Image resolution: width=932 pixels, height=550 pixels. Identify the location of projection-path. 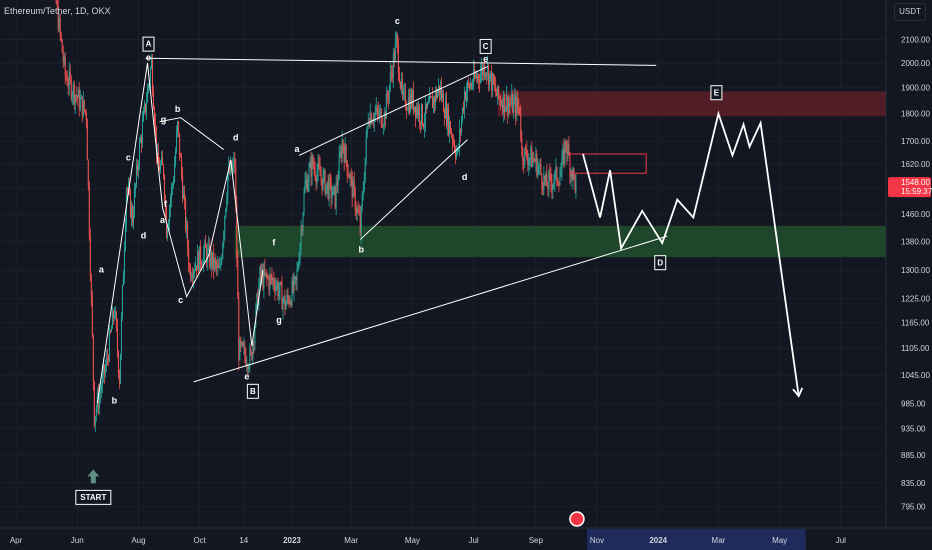
(691, 253).